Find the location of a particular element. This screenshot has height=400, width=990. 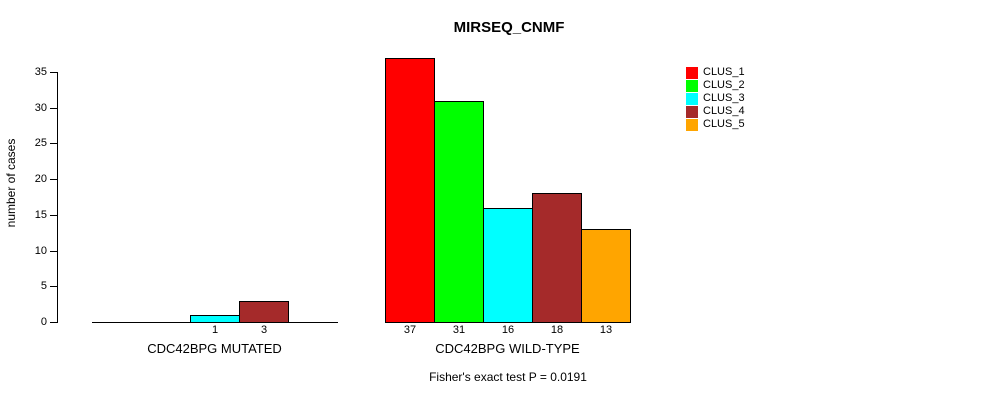

bar-value-label: 37 is located at coordinates (410, 330).